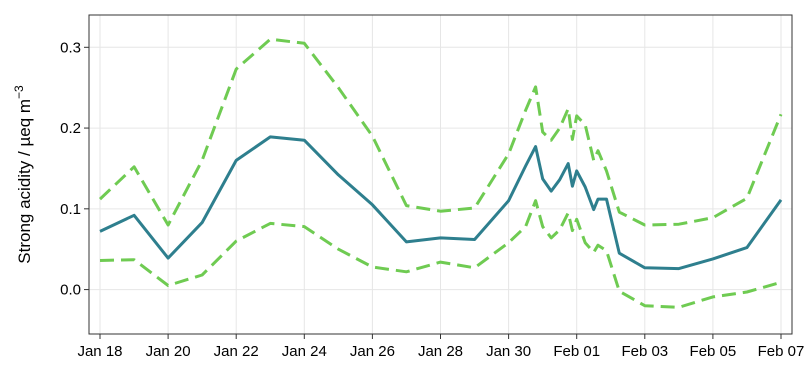 The height and width of the screenshot is (371, 806). What do you see at coordinates (70, 290) in the screenshot?
I see `y-tick-label: 0.0` at bounding box center [70, 290].